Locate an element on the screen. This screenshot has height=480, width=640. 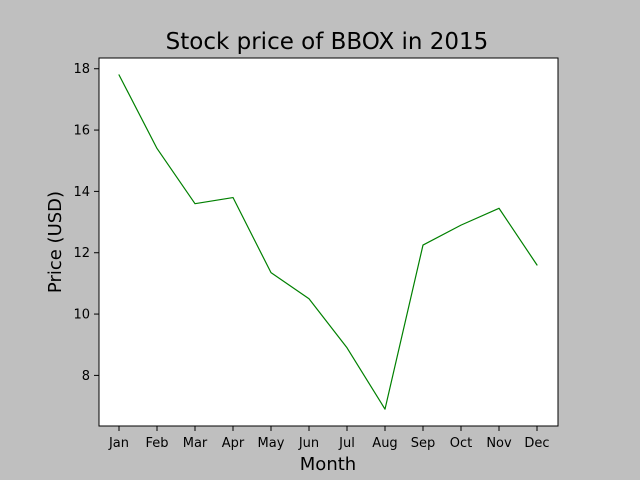
x-tick-label: Mar is located at coordinates (195, 443).